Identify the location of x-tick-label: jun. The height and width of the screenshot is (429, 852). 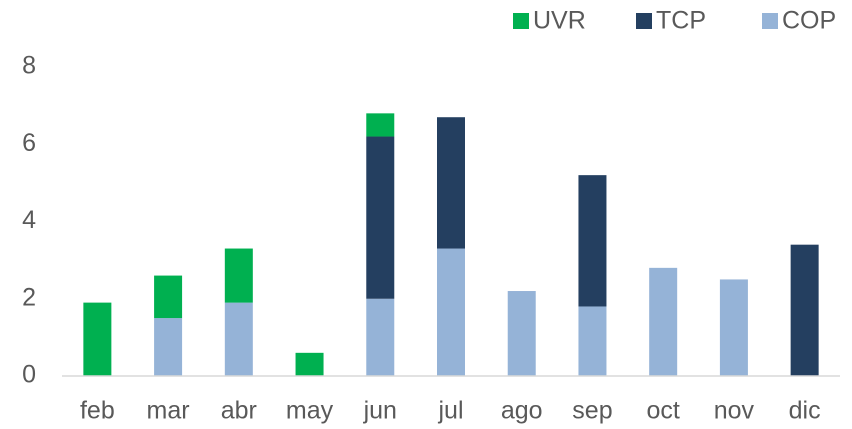
(380, 411).